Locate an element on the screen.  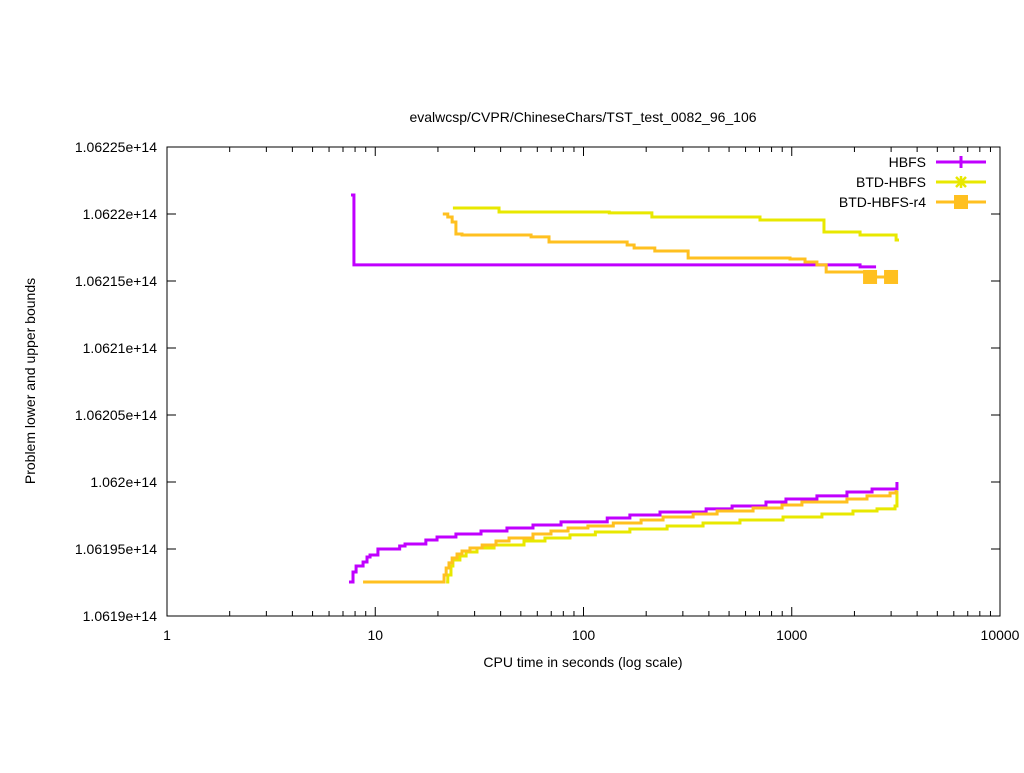
y-tick-label: 1.0619e+14 is located at coordinates (120, 616).